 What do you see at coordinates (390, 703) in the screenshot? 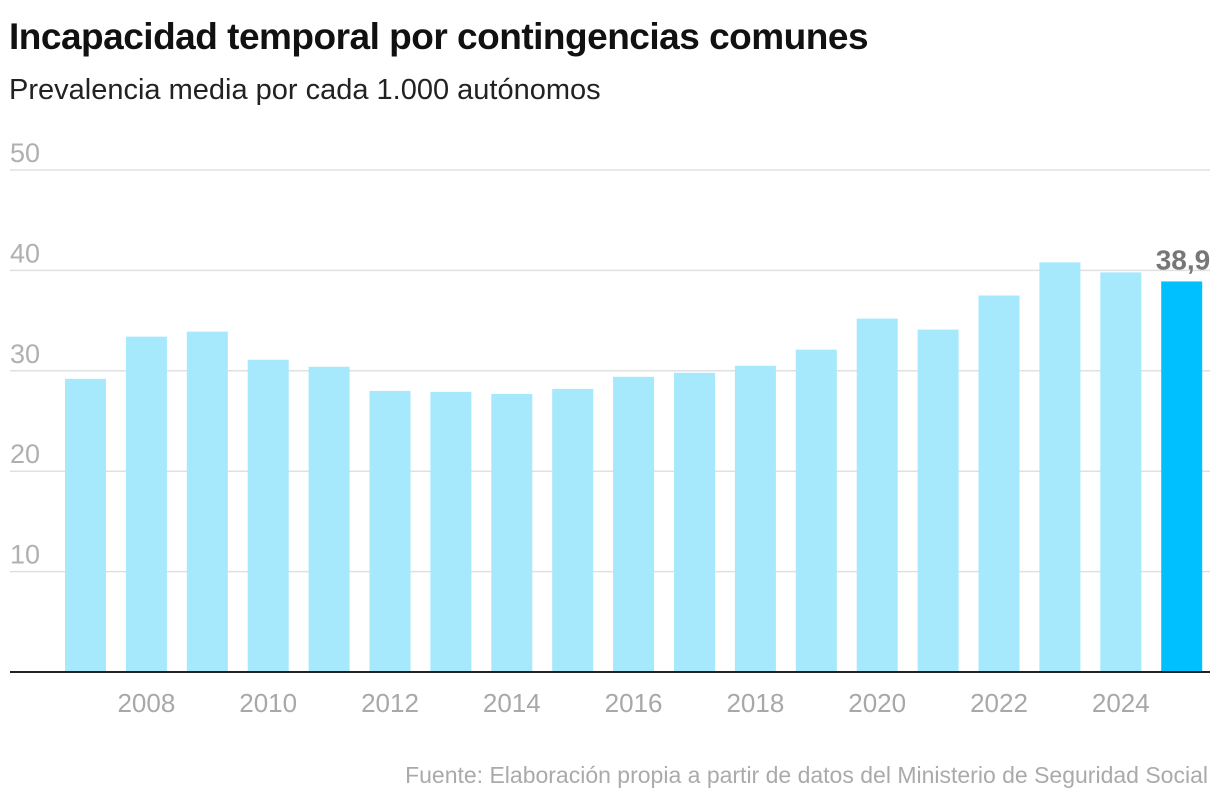
I see `x-tick-label: 2012` at bounding box center [390, 703].